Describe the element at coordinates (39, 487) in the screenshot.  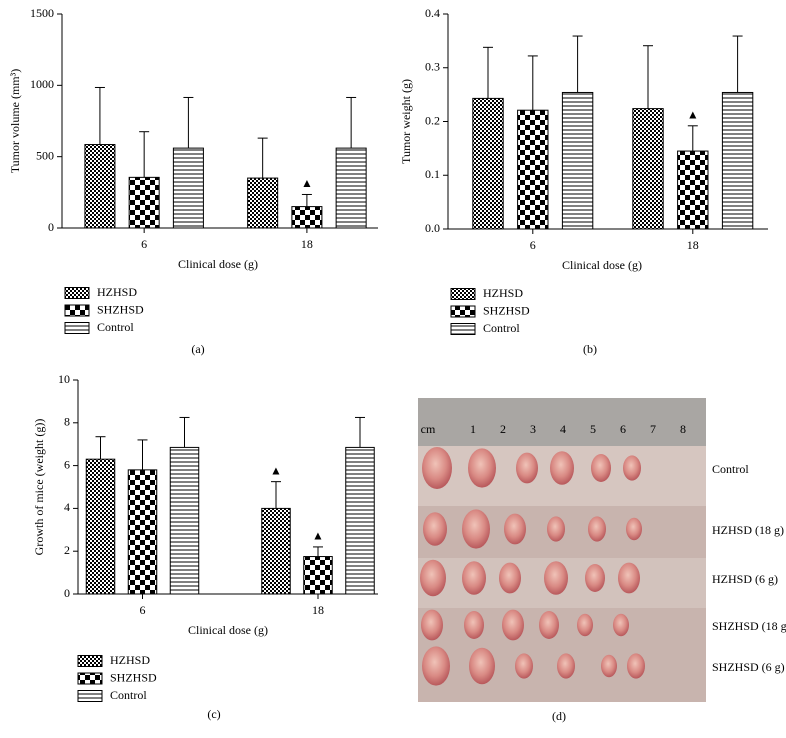
I see `y-axis-label: Growth of mice (weight (g))` at that location.